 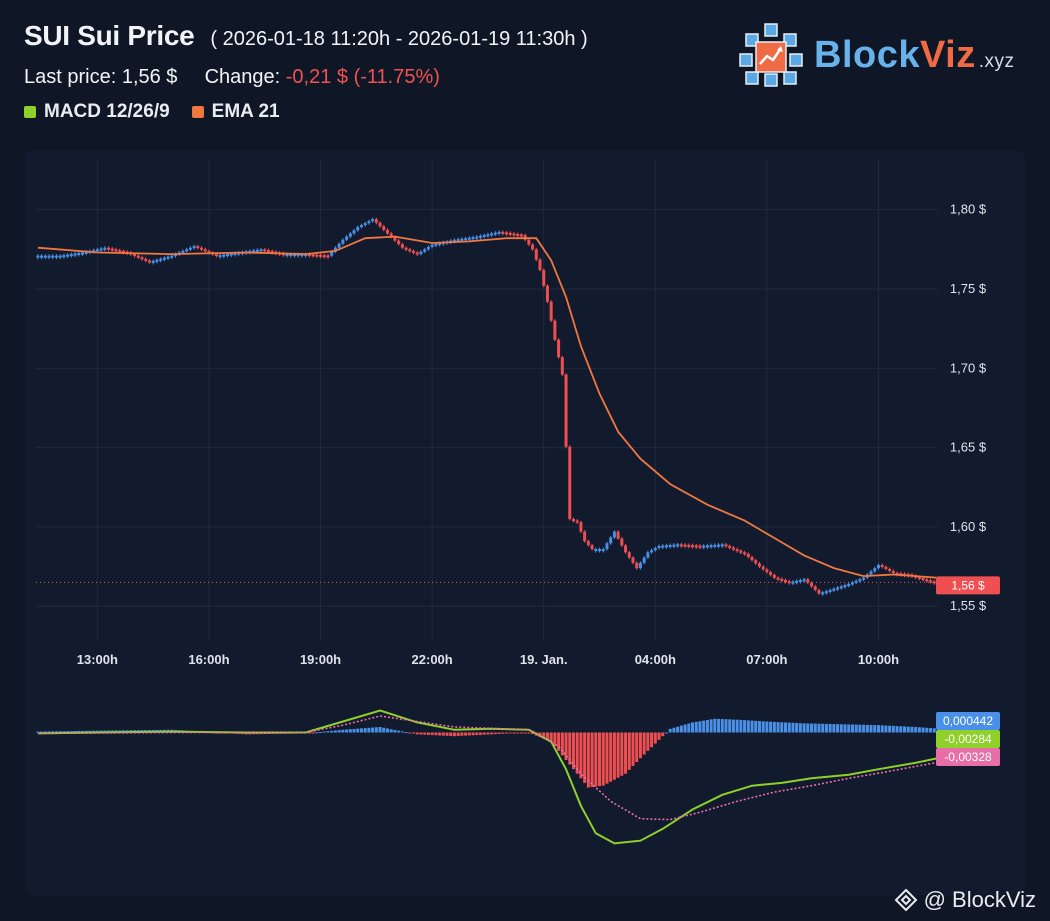 What do you see at coordinates (544, 659) in the screenshot?
I see `time-tick-label: 19. Jan.` at bounding box center [544, 659].